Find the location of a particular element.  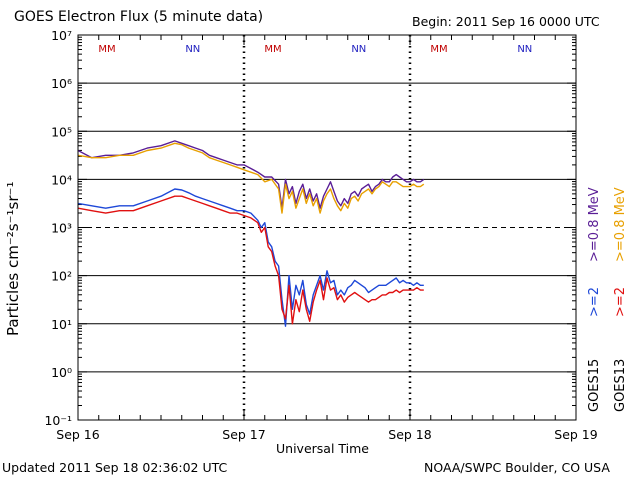

y-tick-label: 10² is located at coordinates (61, 276).